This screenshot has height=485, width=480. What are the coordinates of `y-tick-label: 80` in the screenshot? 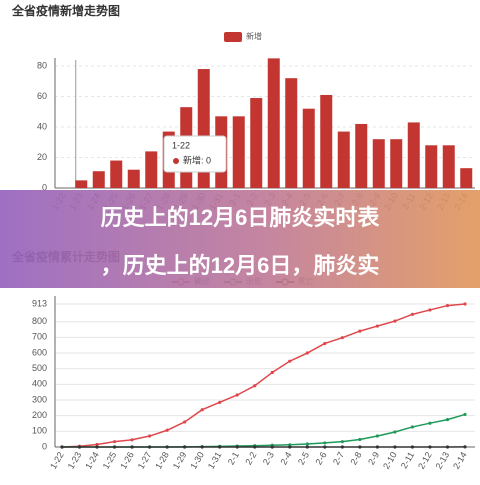 It's located at (42, 65).